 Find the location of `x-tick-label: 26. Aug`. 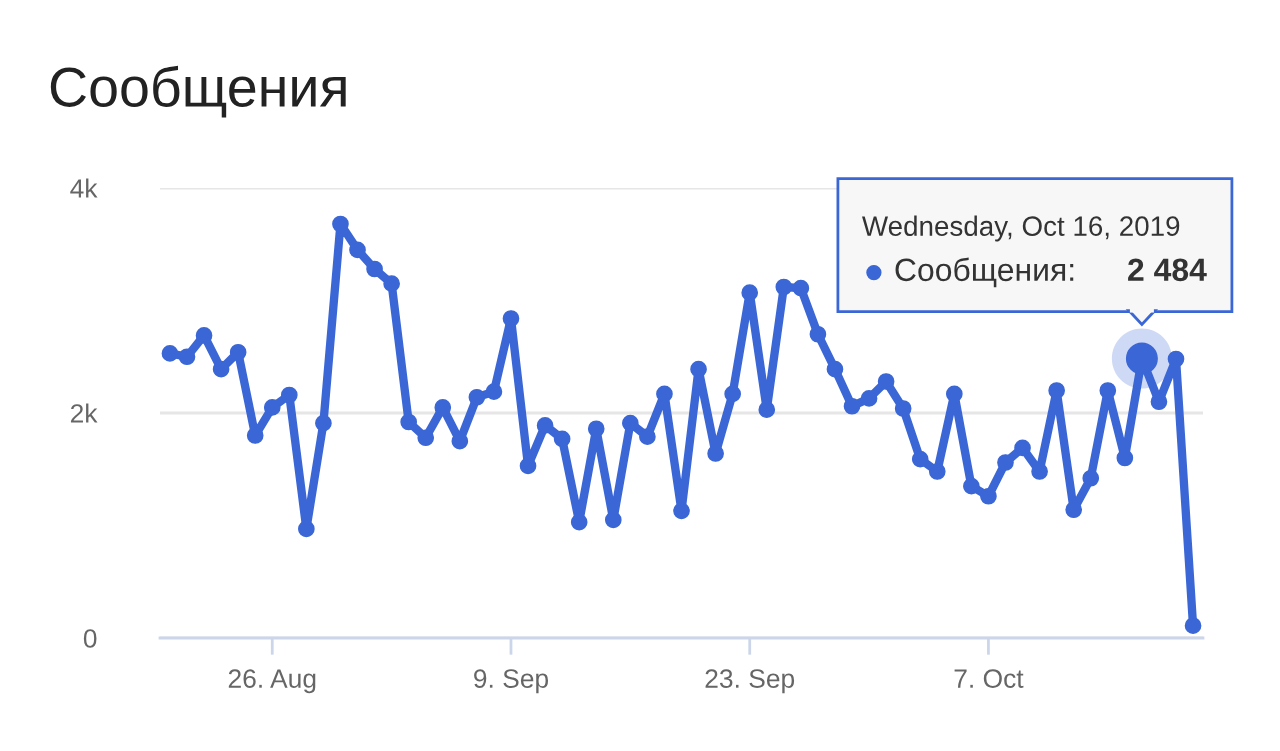

x-tick-label: 26. Aug is located at coordinates (272, 681).